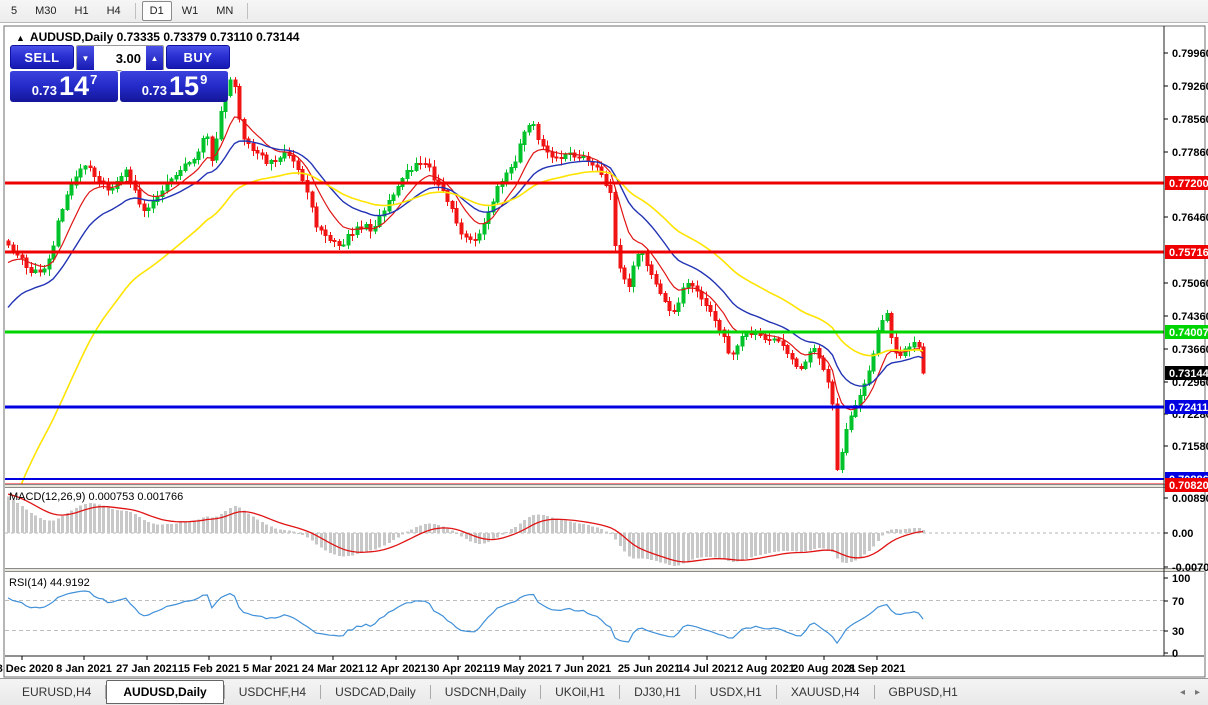 The height and width of the screenshot is (705, 1208). What do you see at coordinates (583, 669) in the screenshot?
I see `date-label: 7 Jun 2021` at bounding box center [583, 669].